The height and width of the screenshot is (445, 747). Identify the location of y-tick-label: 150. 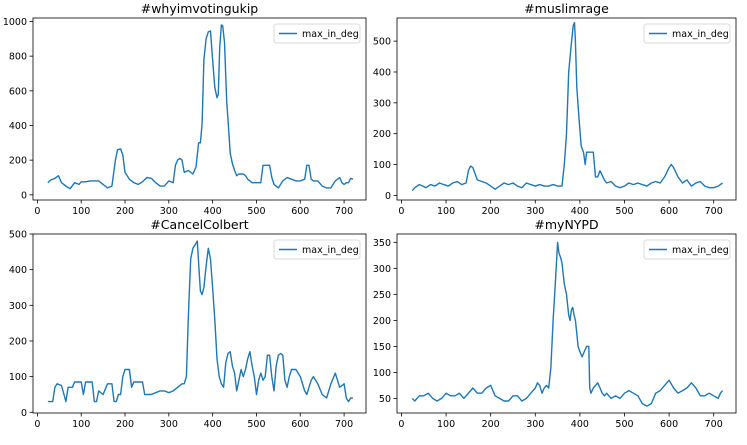
(382, 347).